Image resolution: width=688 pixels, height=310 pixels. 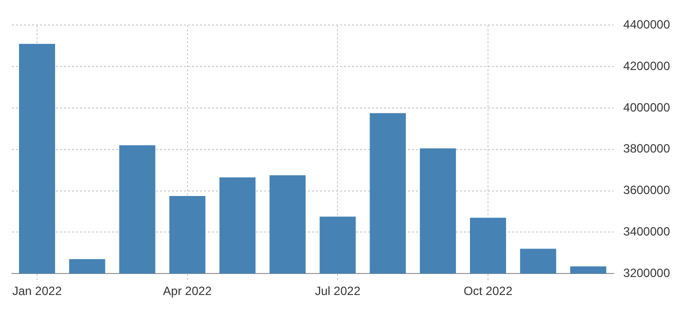 What do you see at coordinates (646, 231) in the screenshot?
I see `y-tick-label: 3400000` at bounding box center [646, 231].